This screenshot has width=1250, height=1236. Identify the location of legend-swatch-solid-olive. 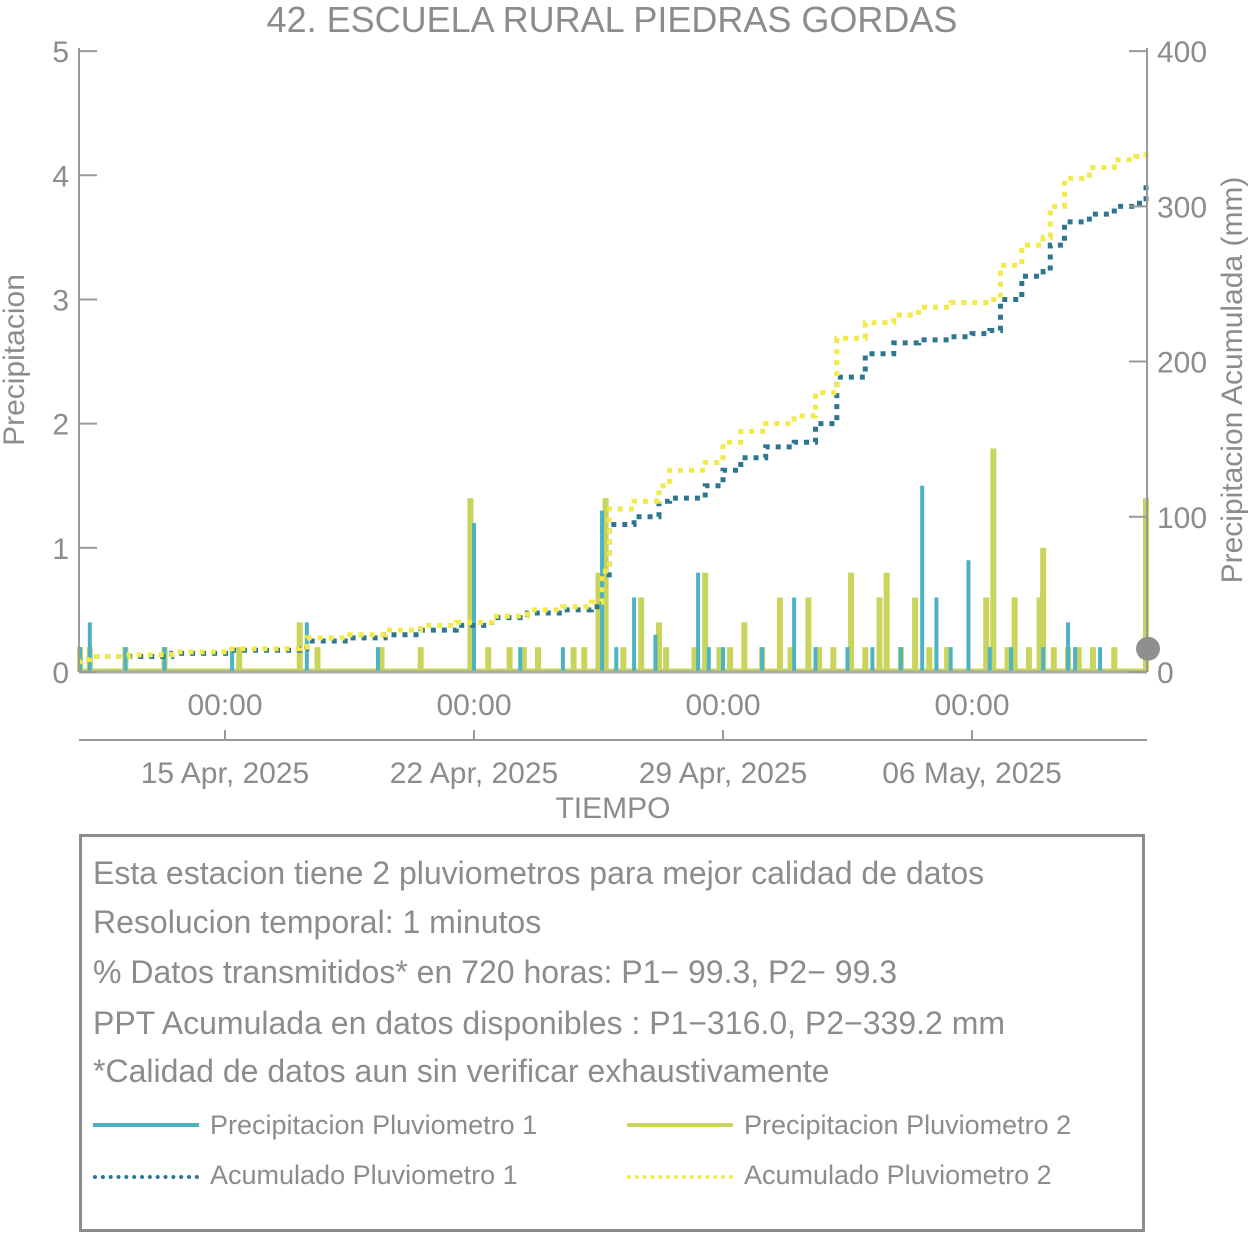
(680, 1125).